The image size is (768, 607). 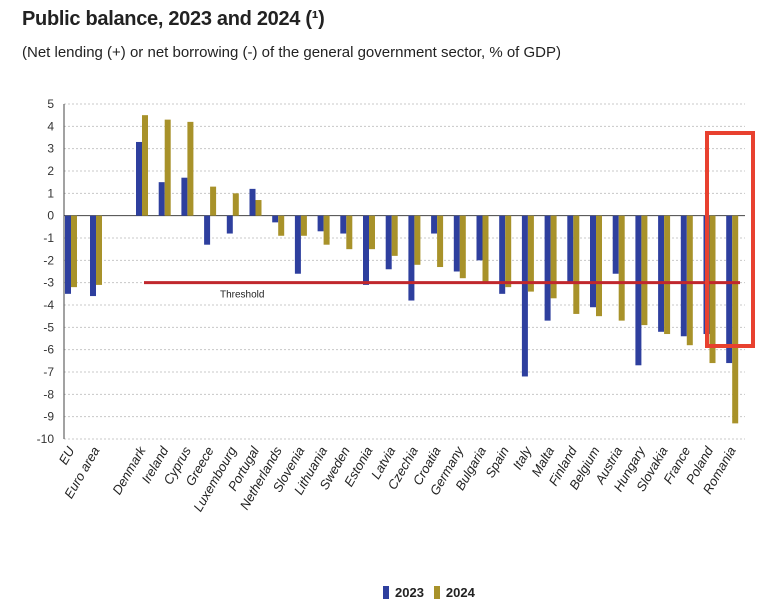 I want to click on y-tick-label: 5, so click(x=50, y=104).